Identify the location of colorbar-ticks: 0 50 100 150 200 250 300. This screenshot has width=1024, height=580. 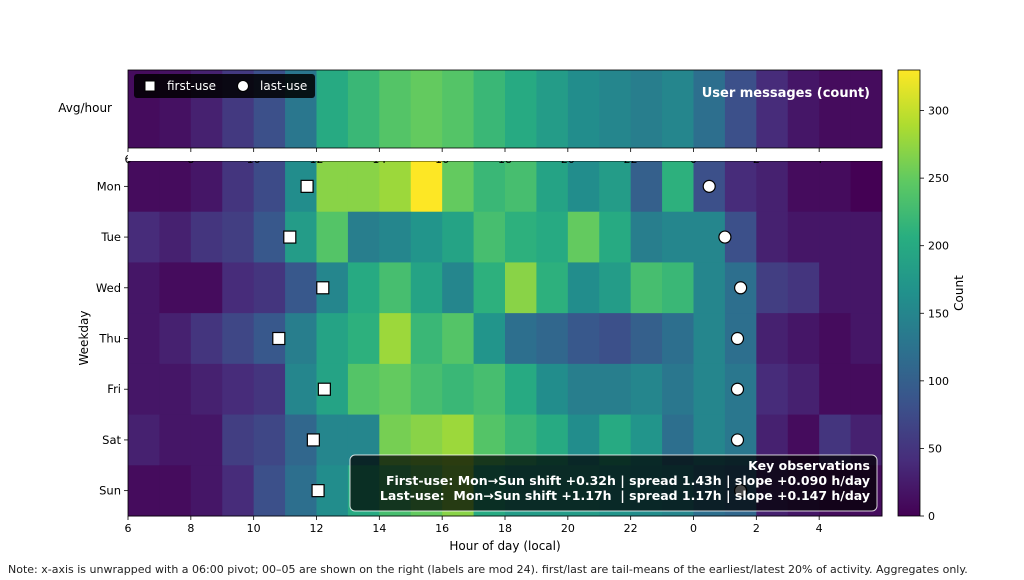
(934, 314).